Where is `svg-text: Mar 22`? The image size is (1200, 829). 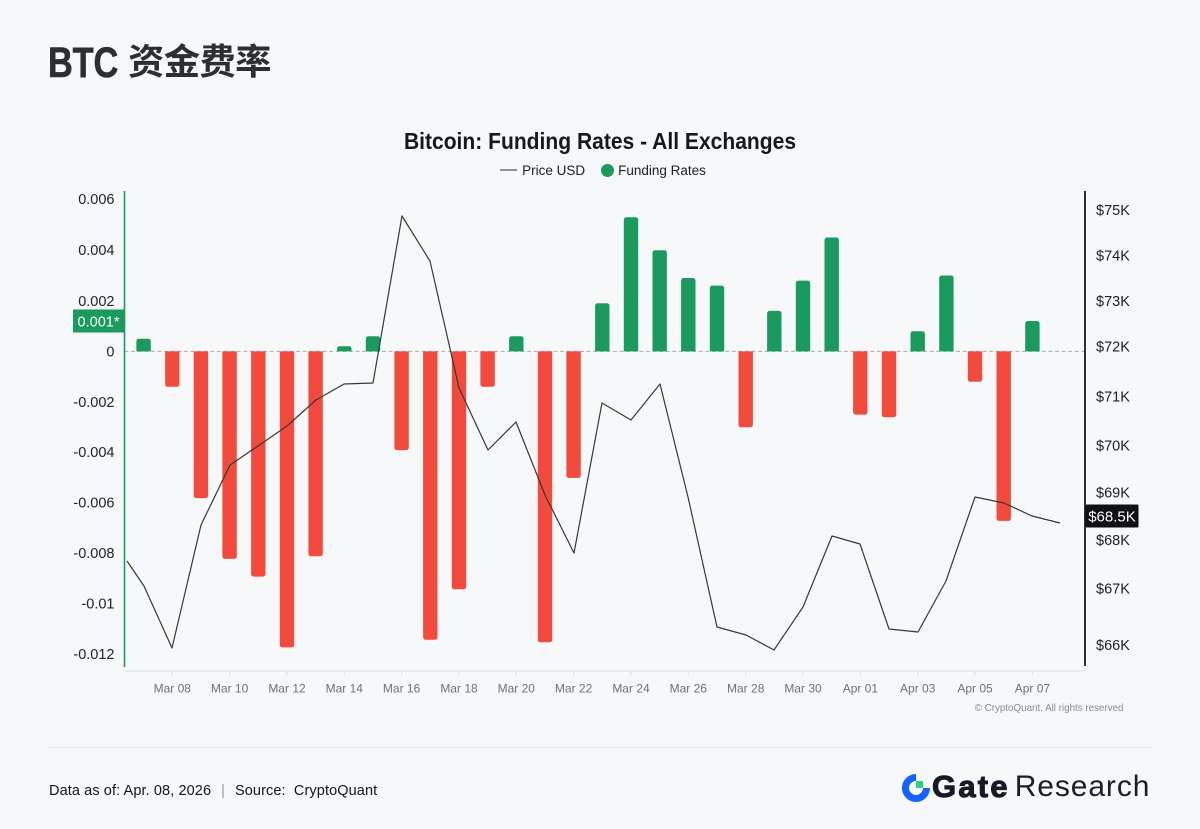 svg-text: Mar 22 is located at coordinates (574, 688).